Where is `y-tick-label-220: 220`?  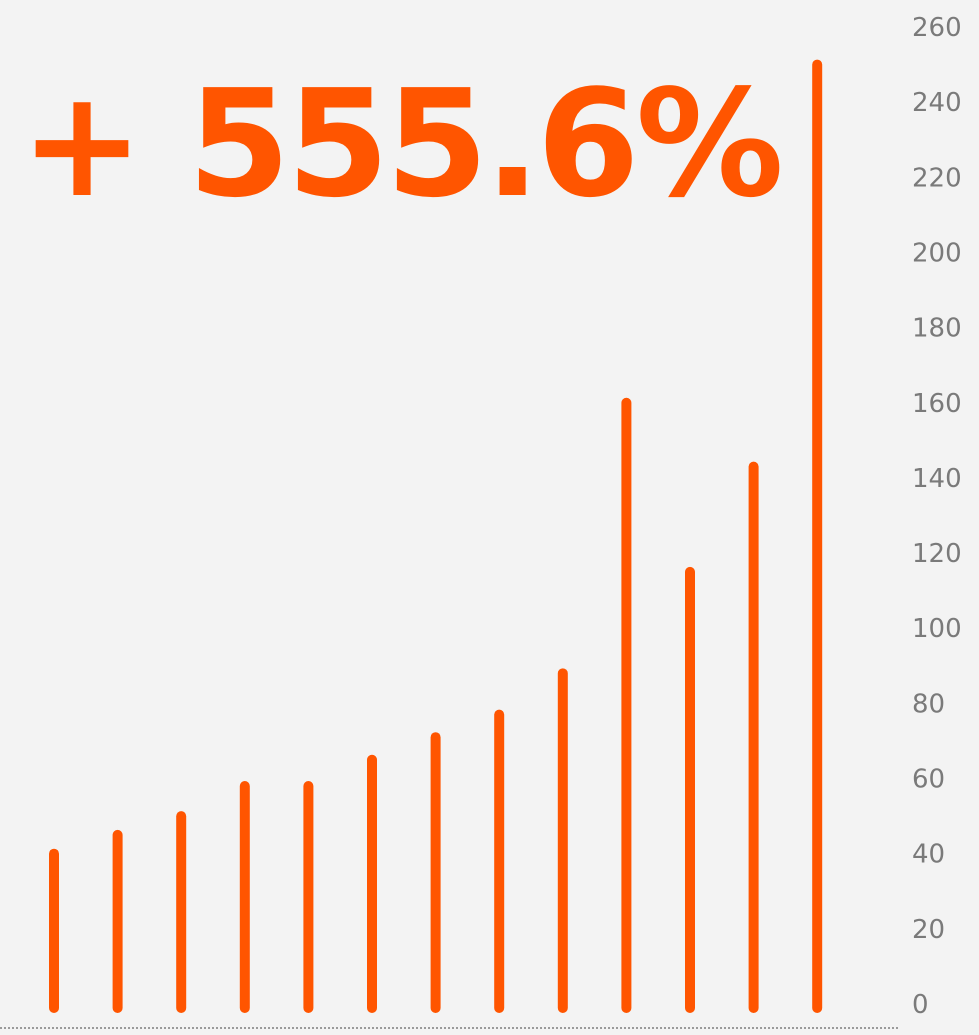 y-tick-label-220: 220 is located at coordinates (937, 178).